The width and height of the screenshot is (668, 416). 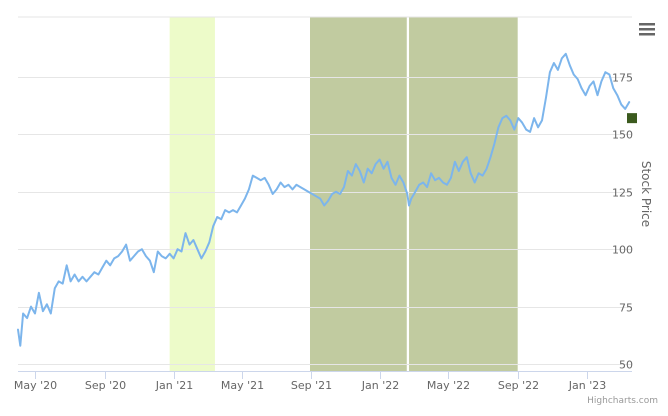 What do you see at coordinates (380, 385) in the screenshot?
I see `x-tick-label: Jan '22` at bounding box center [380, 385].